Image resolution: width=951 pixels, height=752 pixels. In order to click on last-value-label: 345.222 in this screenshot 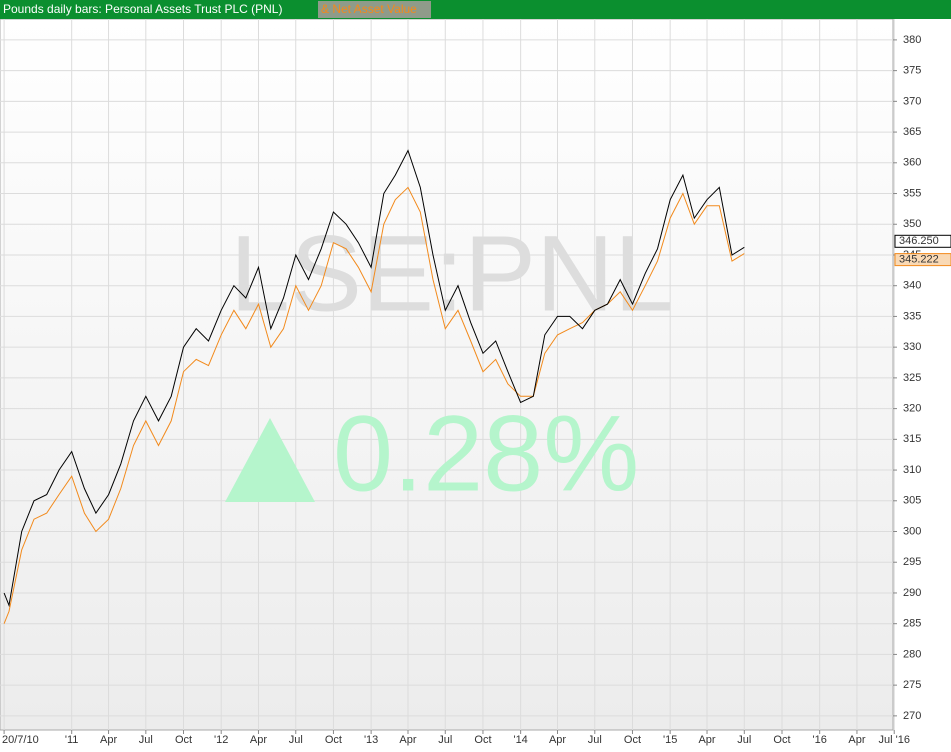, I will do `click(919, 260)`.